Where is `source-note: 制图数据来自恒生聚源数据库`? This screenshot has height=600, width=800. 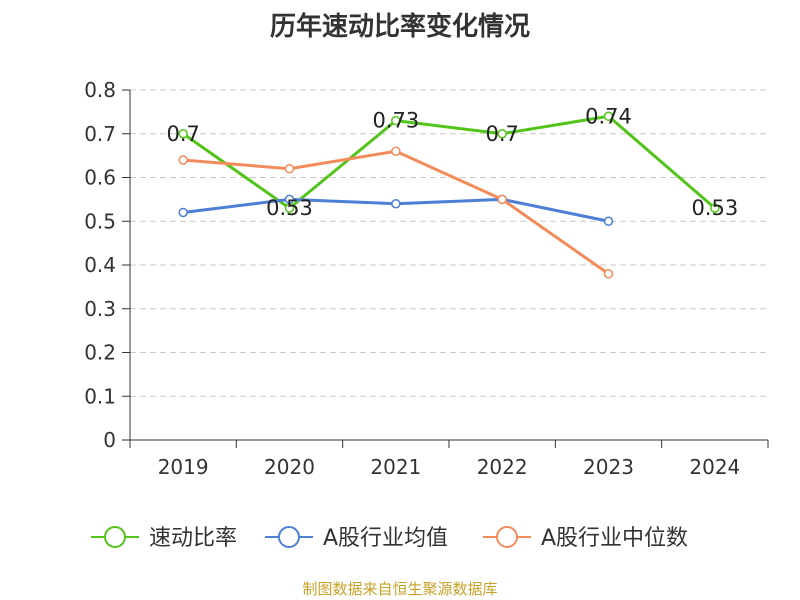
source-note: 制图数据来自恒生聚源数据库 is located at coordinates (400, 589).